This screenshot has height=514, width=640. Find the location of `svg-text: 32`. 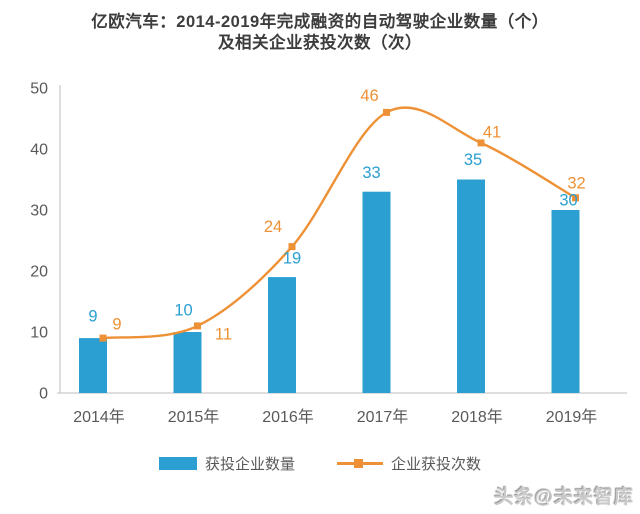

svg-text: 32 is located at coordinates (576, 183).